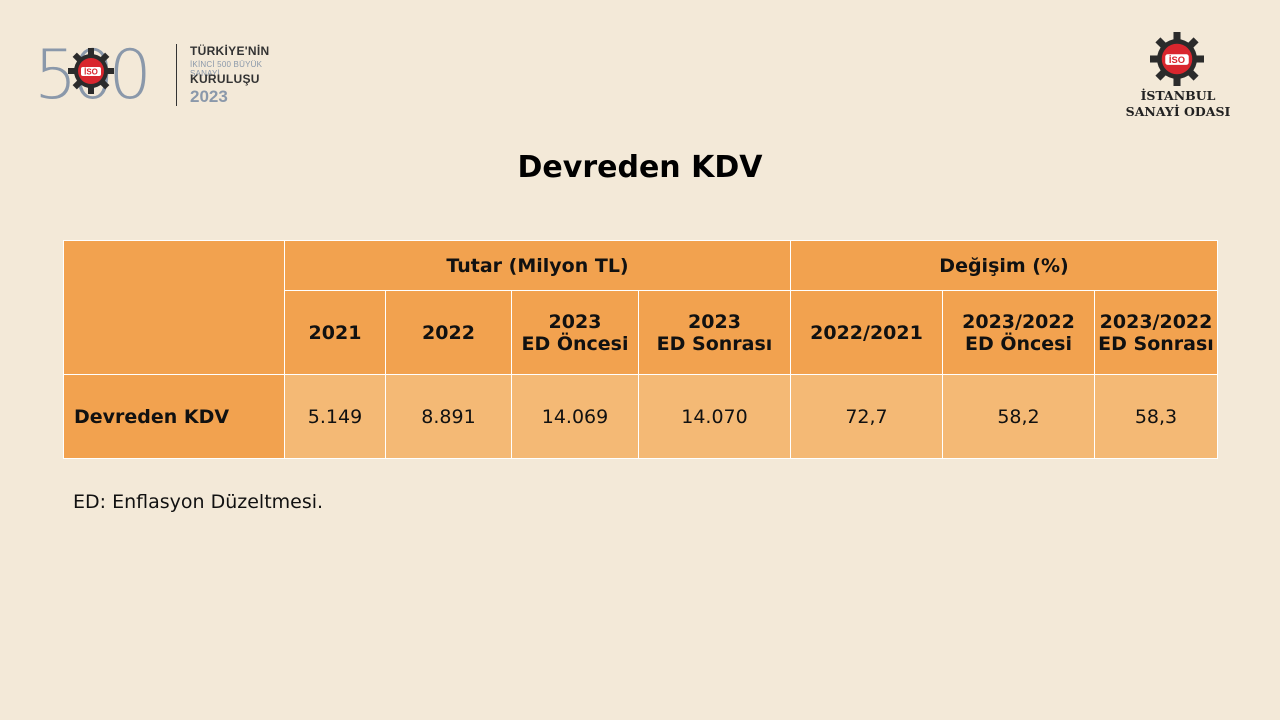  Describe the element at coordinates (209, 96) in the screenshot. I see `logo-year: 2023` at that location.